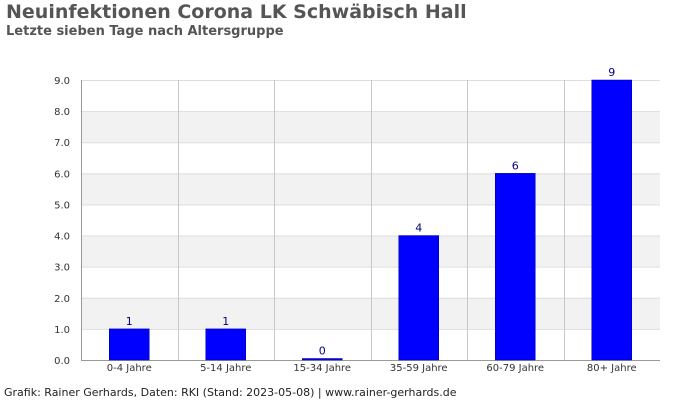 This screenshot has height=400, width=700. I want to click on x-tick-label: 80+ Jahre, so click(612, 368).